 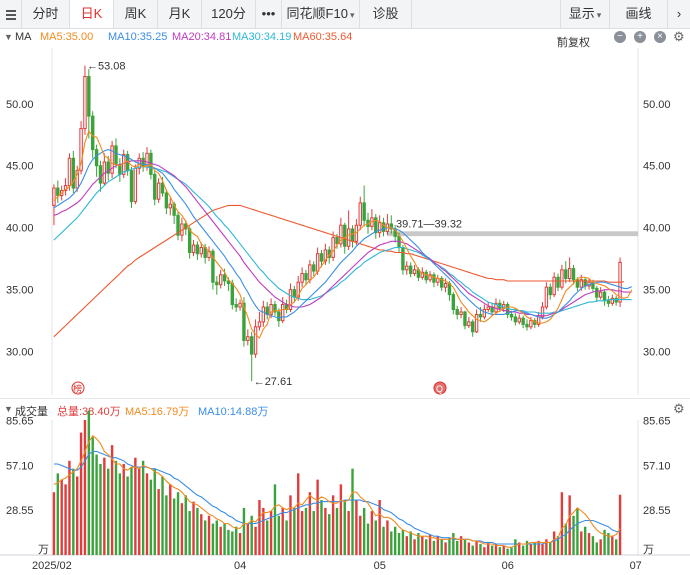 I want to click on price-tick-right: 50.00, so click(x=657, y=105).